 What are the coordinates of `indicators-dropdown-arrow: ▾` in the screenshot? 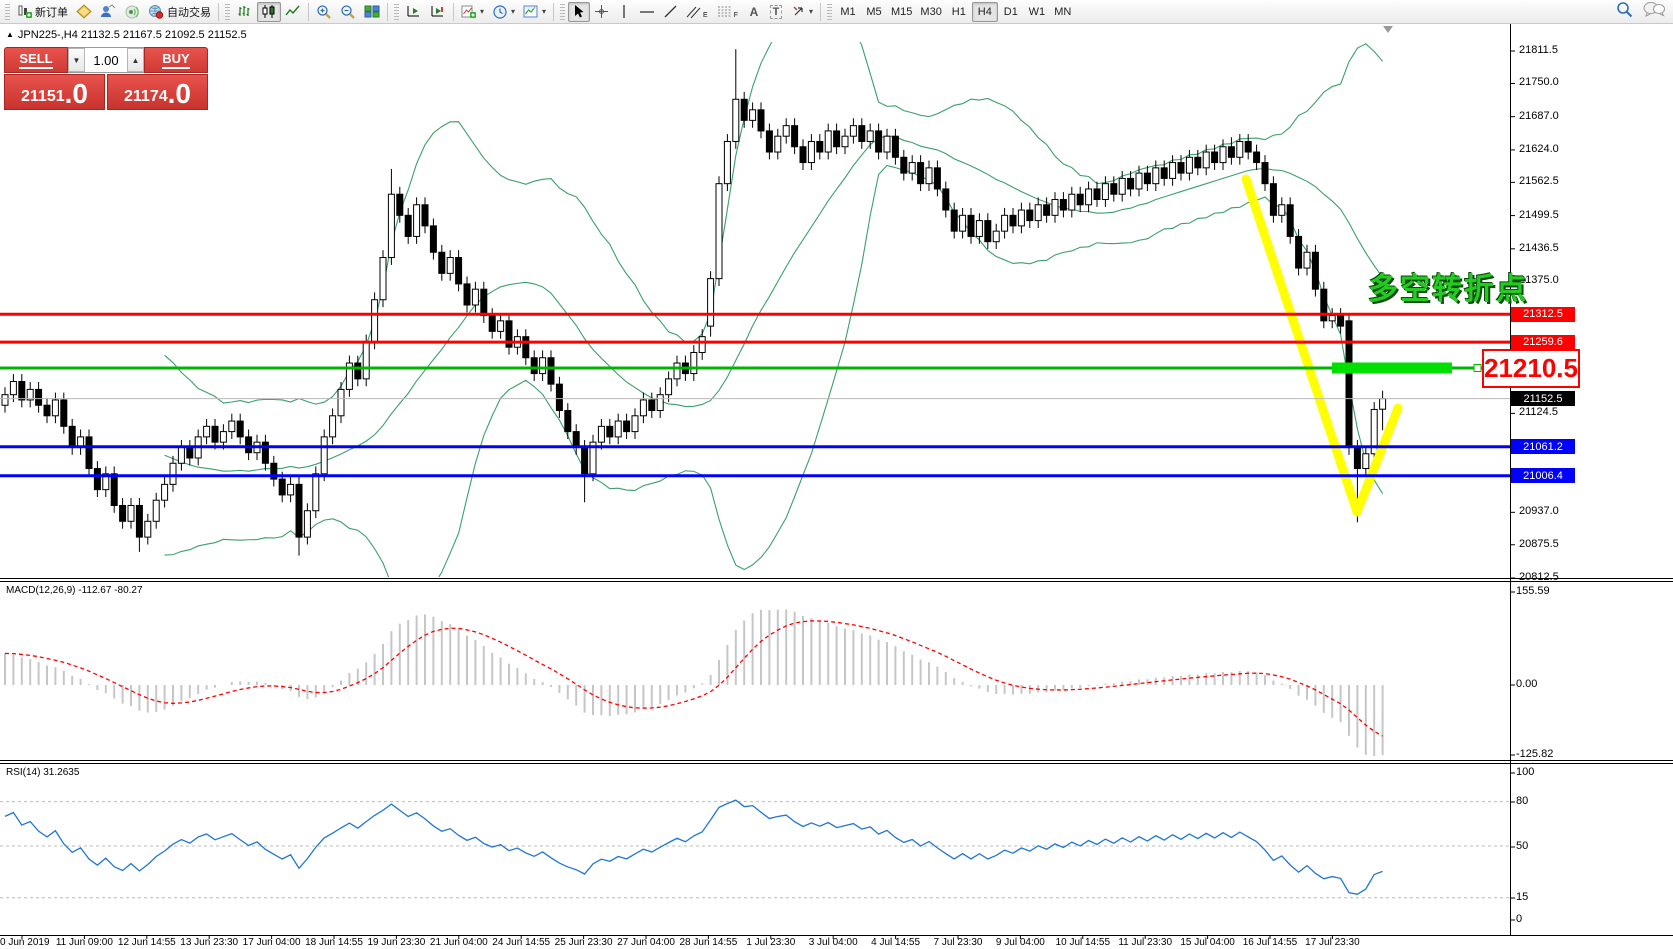 It's located at (482, 11).